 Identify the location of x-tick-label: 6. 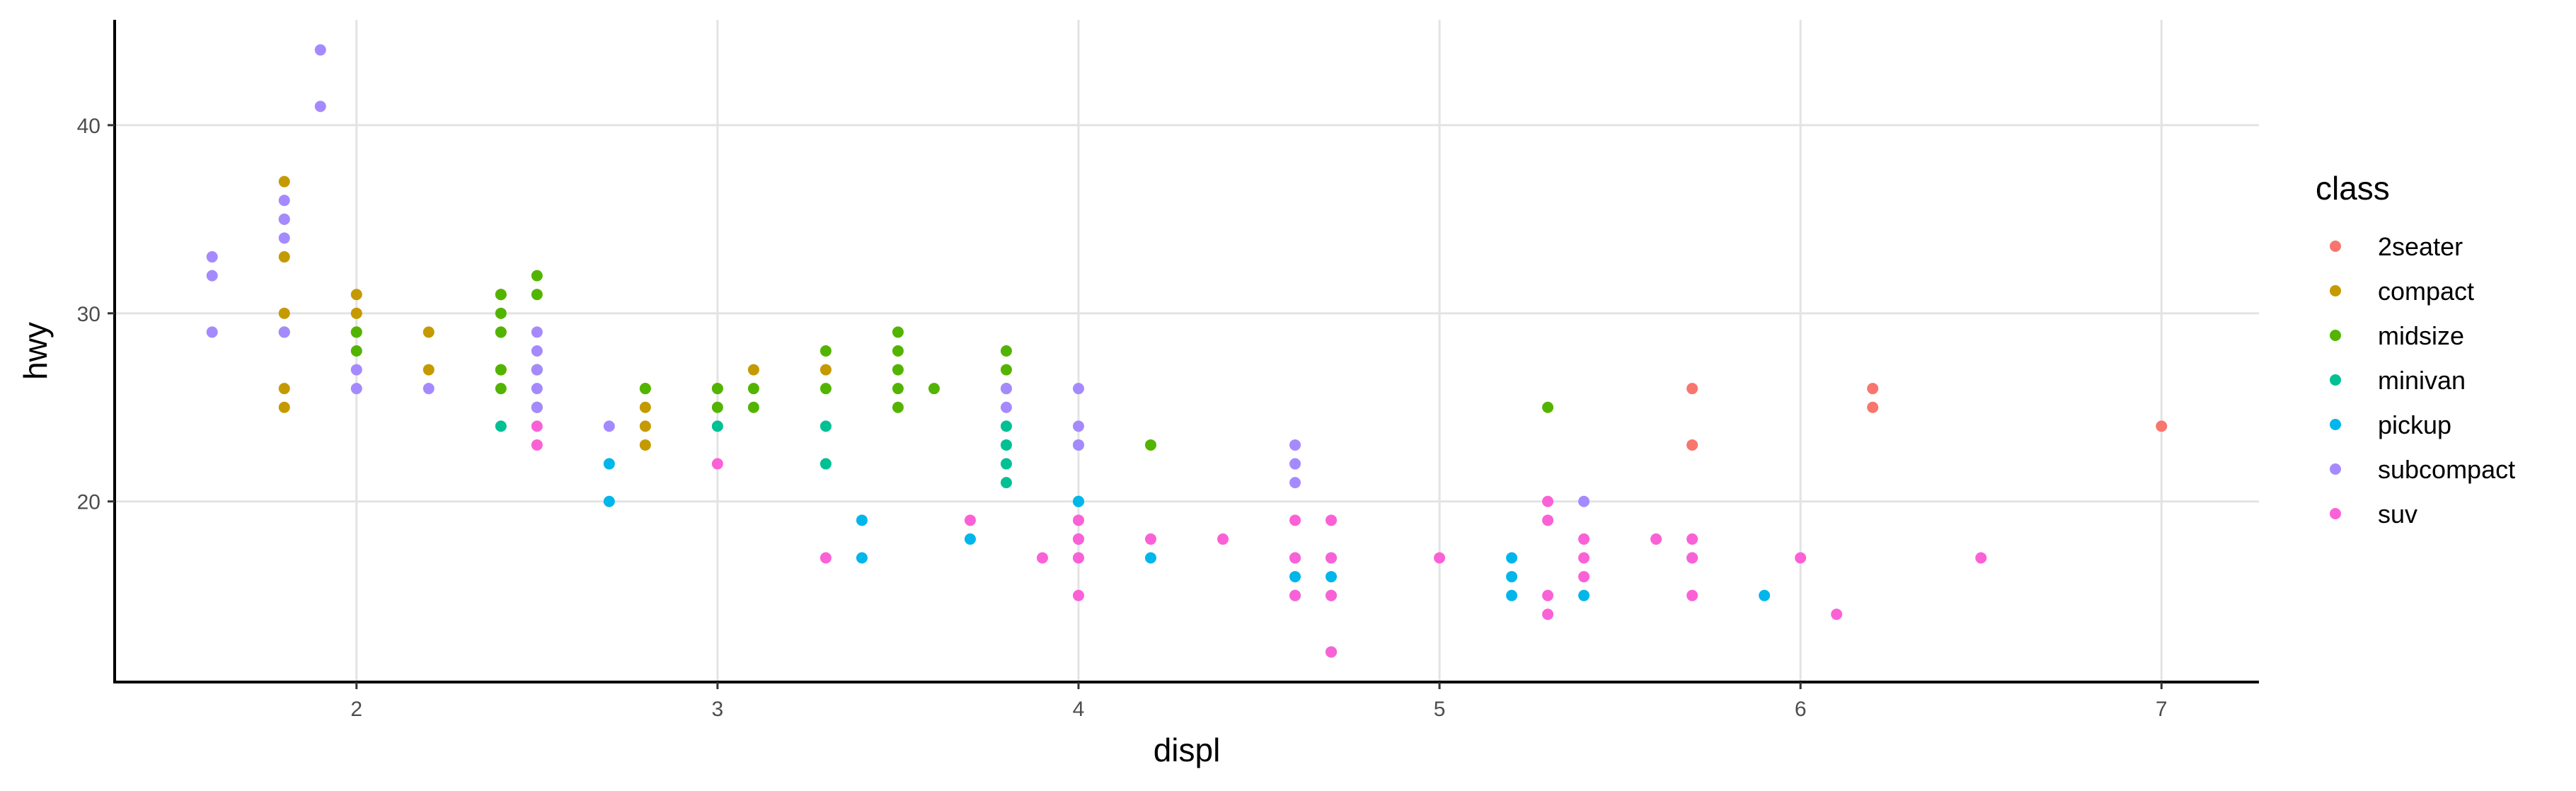
(1801, 710).